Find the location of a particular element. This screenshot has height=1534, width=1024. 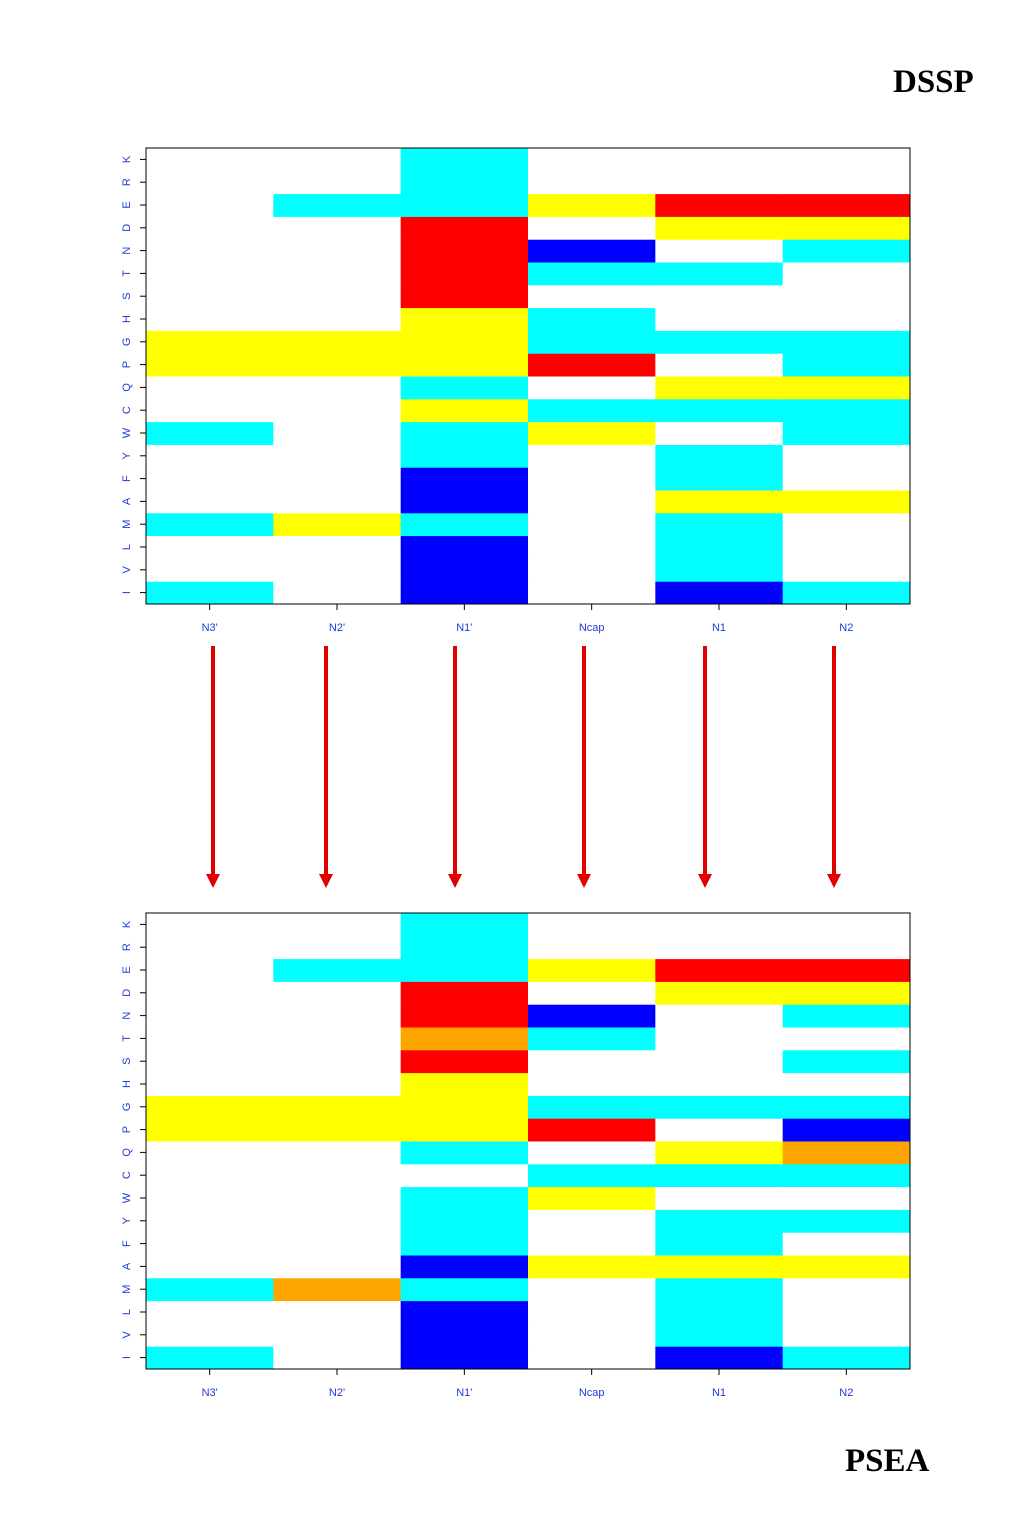

y-tick-label: N is located at coordinates (127, 1016).